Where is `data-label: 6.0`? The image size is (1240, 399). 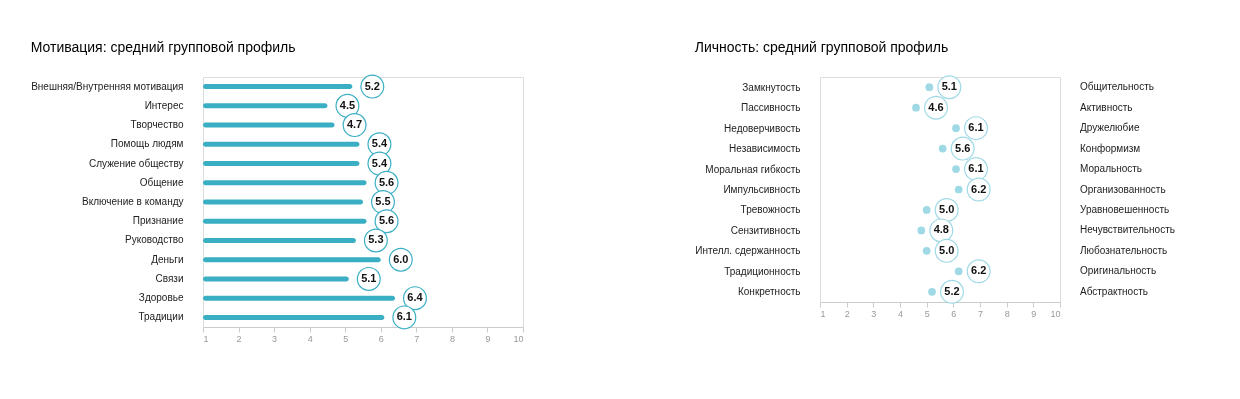 data-label: 6.0 is located at coordinates (401, 258).